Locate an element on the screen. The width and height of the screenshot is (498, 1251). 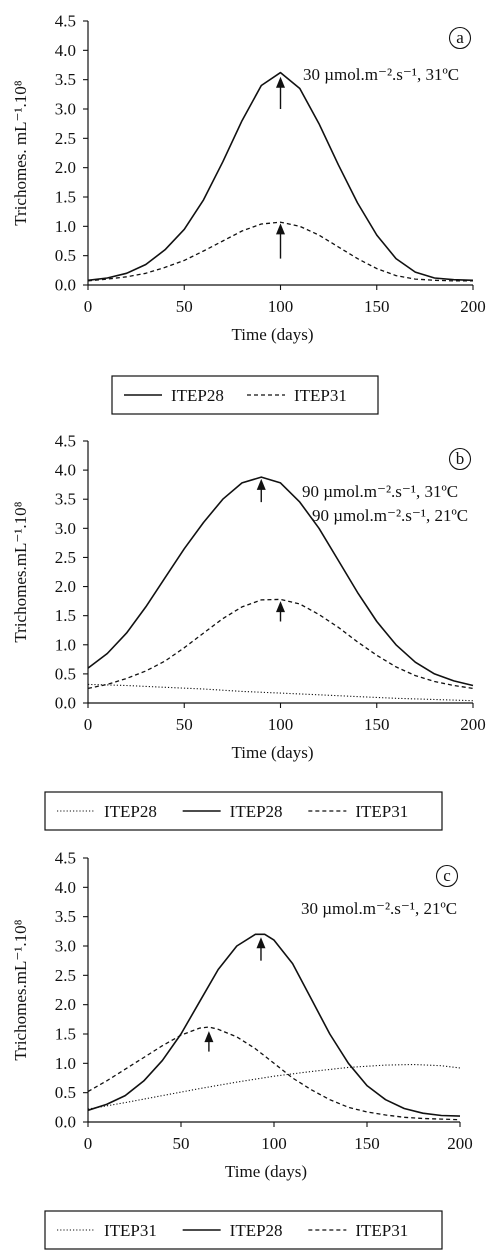
panel-letter-text: a is located at coordinates (460, 37).